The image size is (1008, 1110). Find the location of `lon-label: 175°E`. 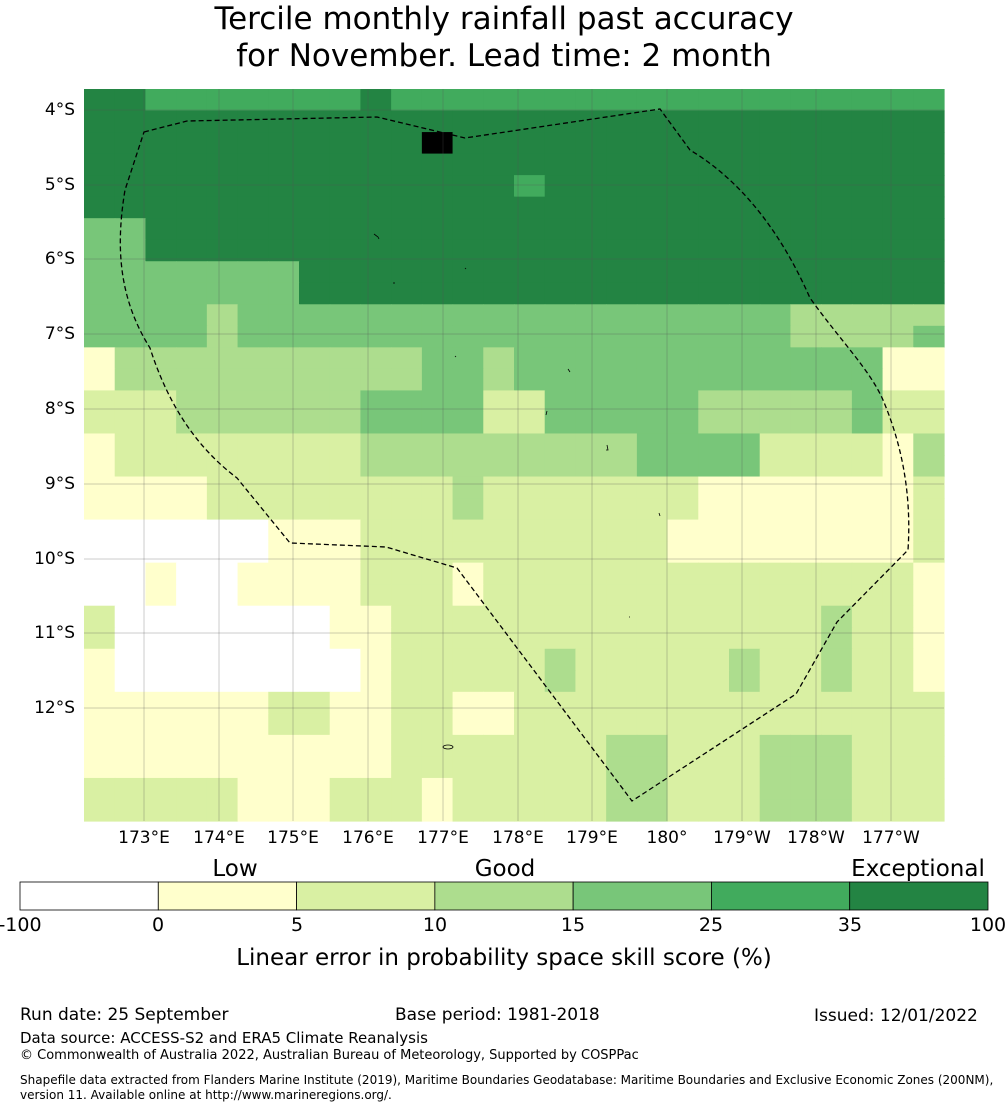

lon-label: 175°E is located at coordinates (293, 838).